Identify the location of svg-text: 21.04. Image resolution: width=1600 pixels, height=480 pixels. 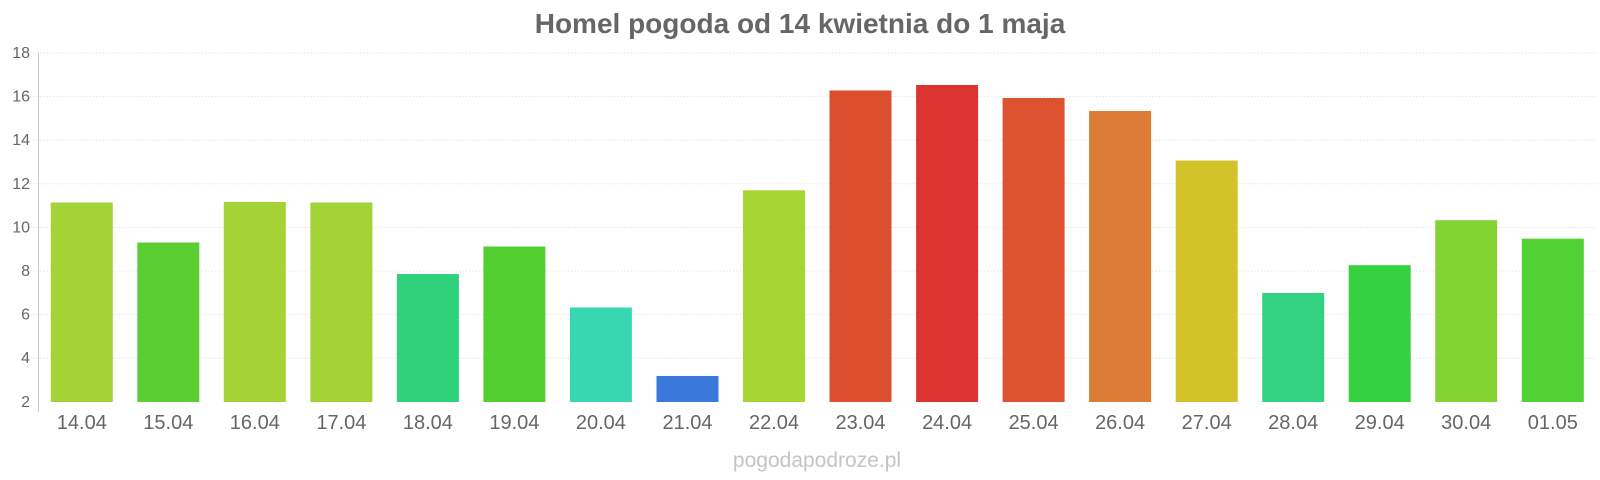
(687, 423).